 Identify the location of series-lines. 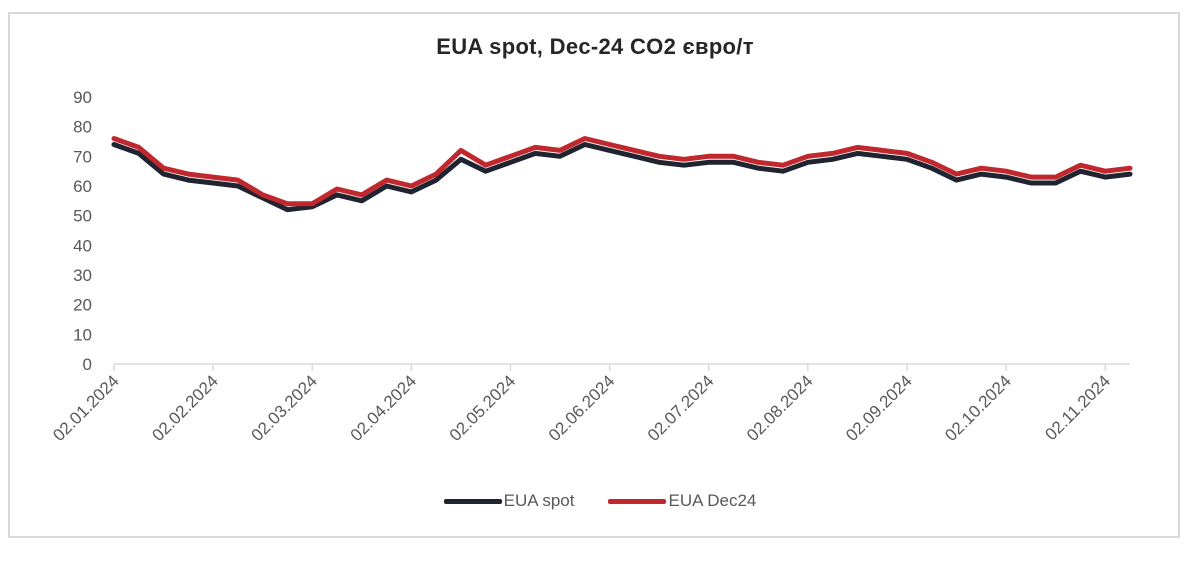
(622, 174).